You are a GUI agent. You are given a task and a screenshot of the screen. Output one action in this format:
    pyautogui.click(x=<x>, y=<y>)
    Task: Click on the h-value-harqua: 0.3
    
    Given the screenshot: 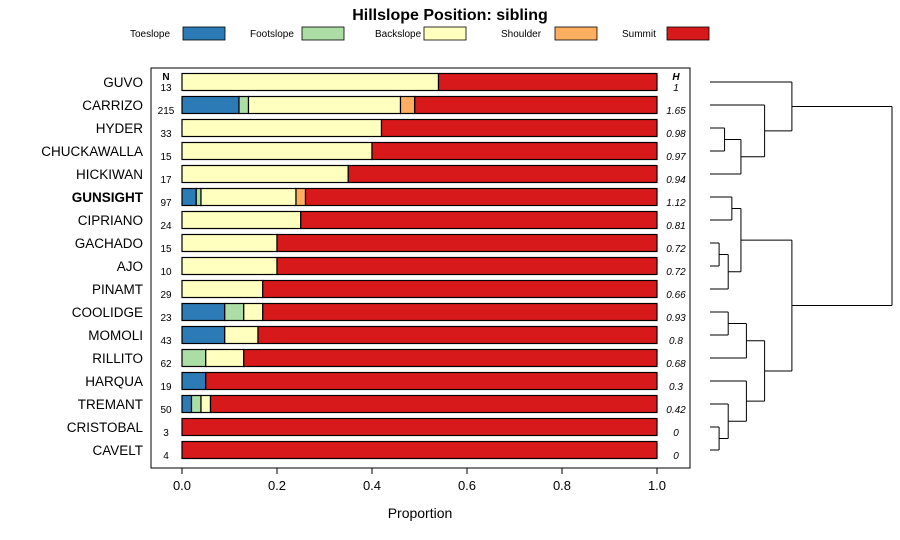 What is the action you would take?
    pyautogui.click(x=676, y=387)
    